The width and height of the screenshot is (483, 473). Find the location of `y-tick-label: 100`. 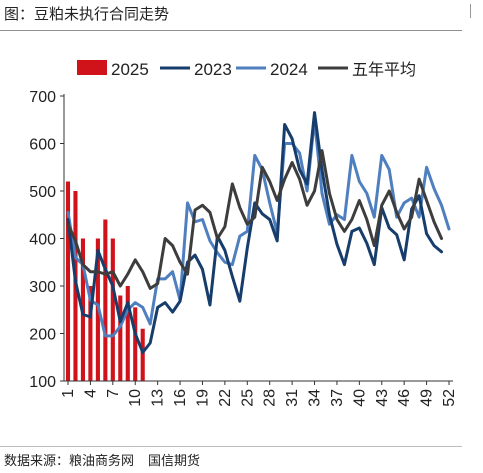

y-tick-label: 100 is located at coordinates (42, 382).